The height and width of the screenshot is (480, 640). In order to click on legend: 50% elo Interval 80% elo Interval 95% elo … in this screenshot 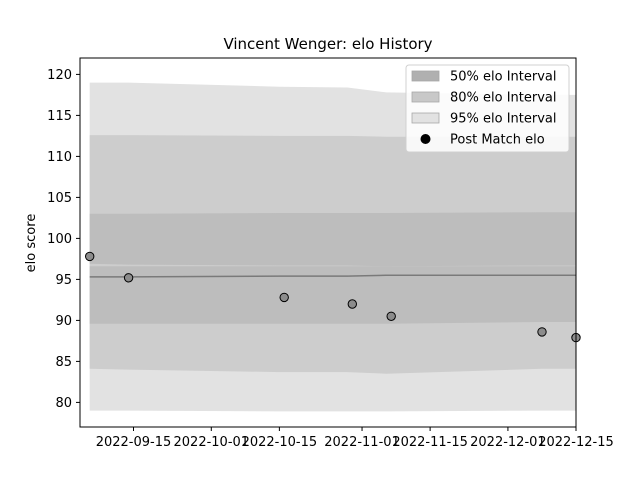, I will do `click(487, 108)`.